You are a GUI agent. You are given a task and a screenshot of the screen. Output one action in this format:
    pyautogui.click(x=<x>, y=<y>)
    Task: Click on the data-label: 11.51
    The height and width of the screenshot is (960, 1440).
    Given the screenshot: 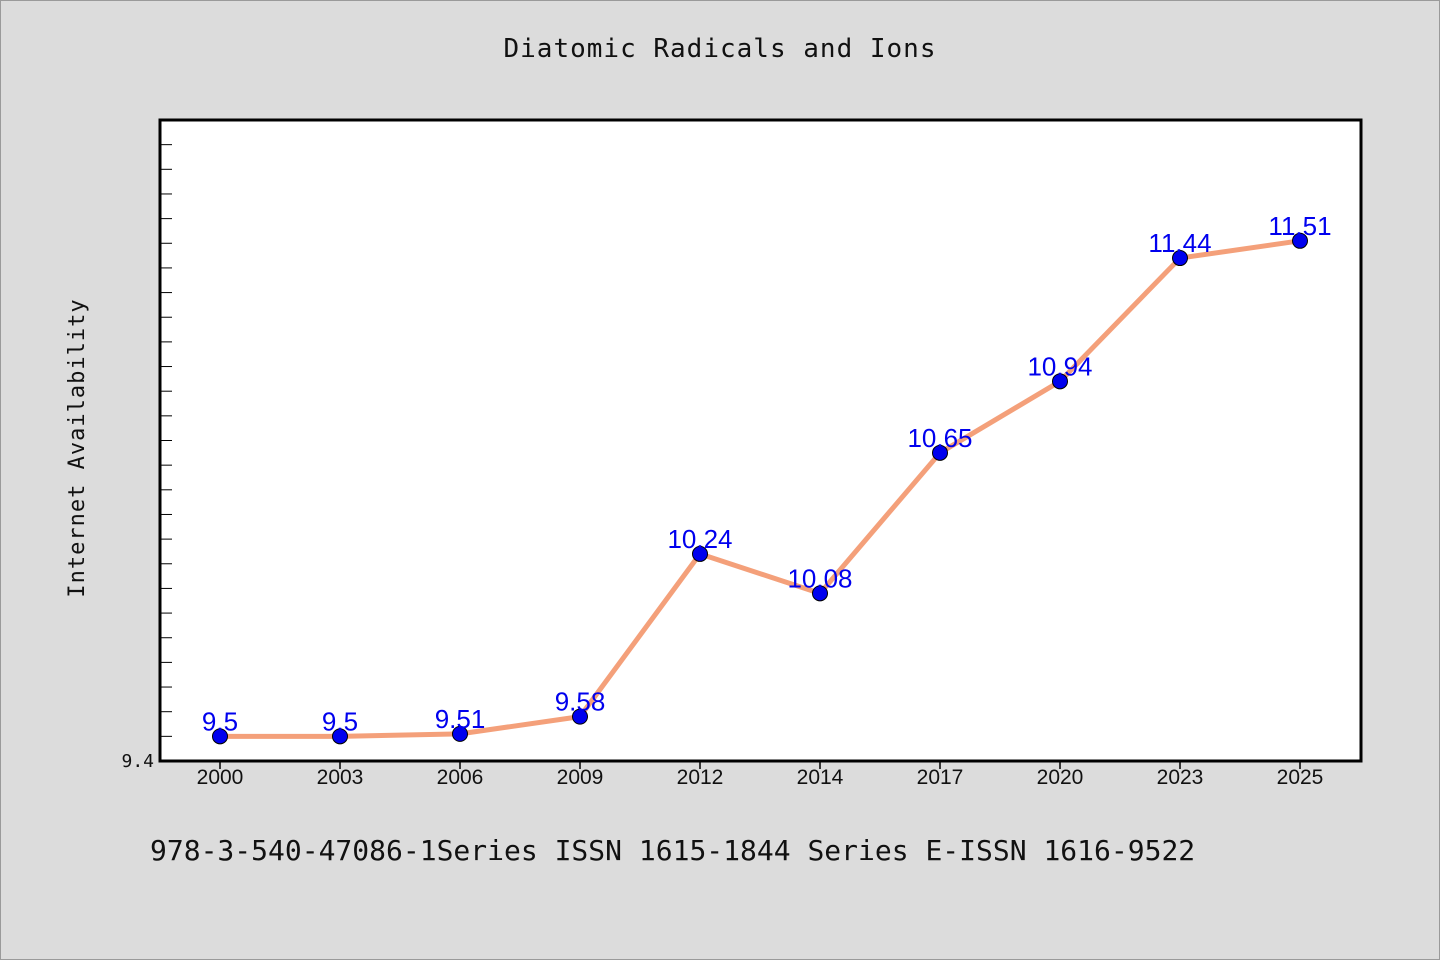 What is the action you would take?
    pyautogui.click(x=1299, y=226)
    